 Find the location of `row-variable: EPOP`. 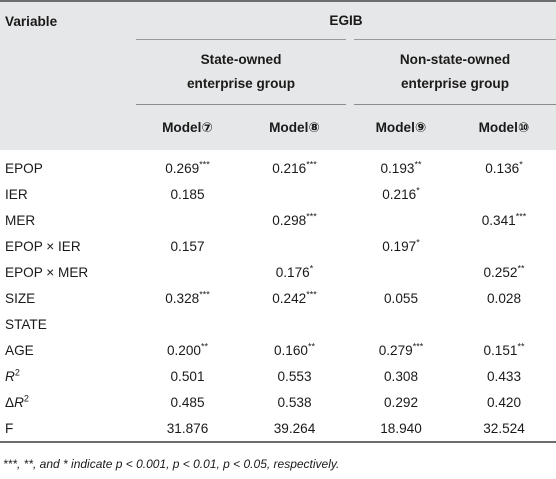

row-variable: EPOP is located at coordinates (24, 168).